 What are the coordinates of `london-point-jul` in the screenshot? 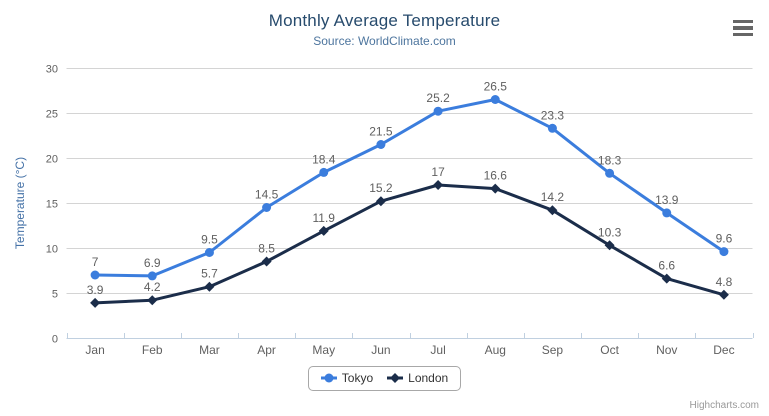 It's located at (438, 185).